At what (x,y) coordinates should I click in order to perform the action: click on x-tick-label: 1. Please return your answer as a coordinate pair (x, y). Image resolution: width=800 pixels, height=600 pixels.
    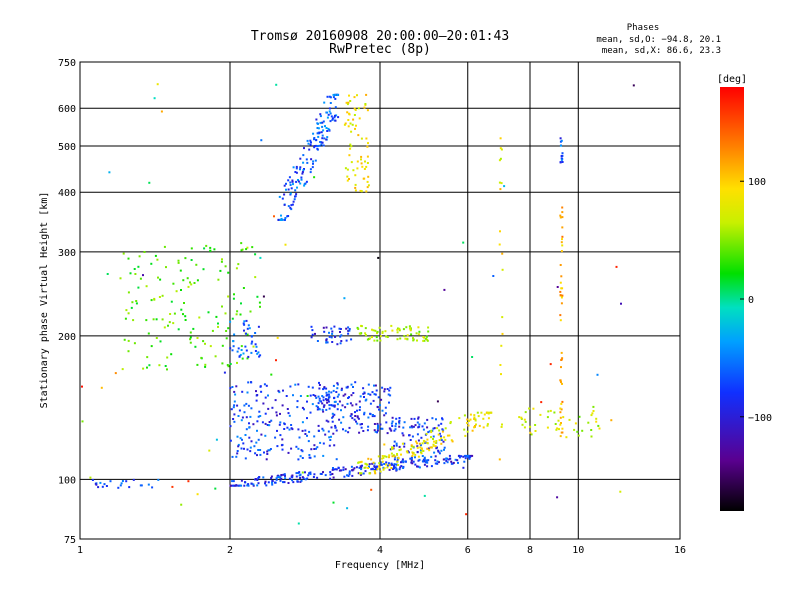
    Looking at the image, I should click on (80, 550).